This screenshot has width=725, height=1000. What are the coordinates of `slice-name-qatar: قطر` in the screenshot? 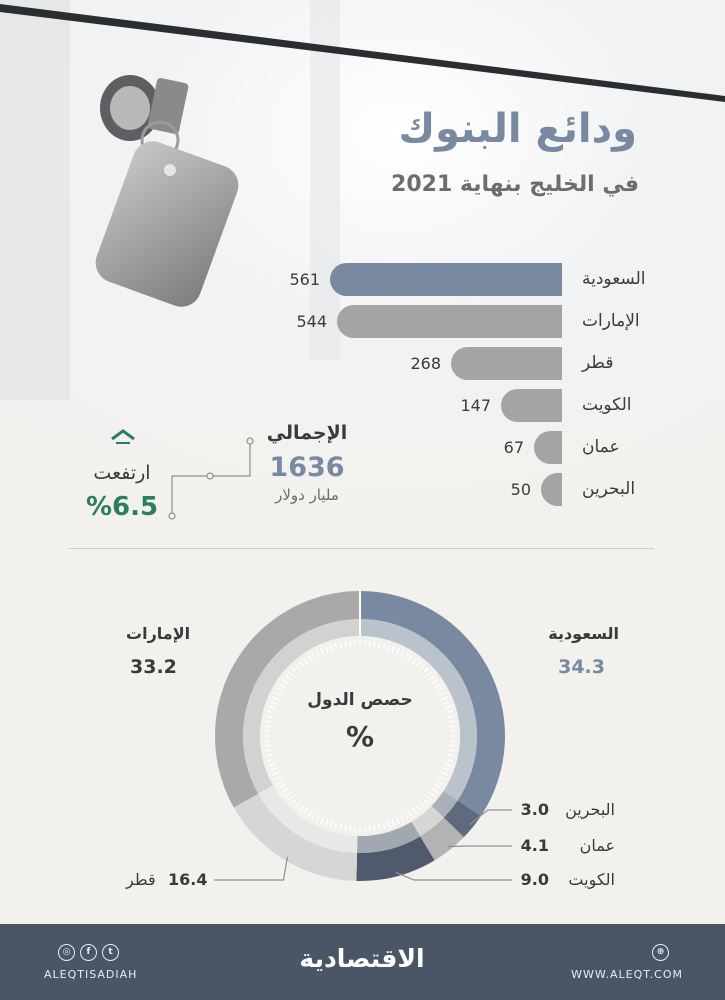 It's located at (141, 879).